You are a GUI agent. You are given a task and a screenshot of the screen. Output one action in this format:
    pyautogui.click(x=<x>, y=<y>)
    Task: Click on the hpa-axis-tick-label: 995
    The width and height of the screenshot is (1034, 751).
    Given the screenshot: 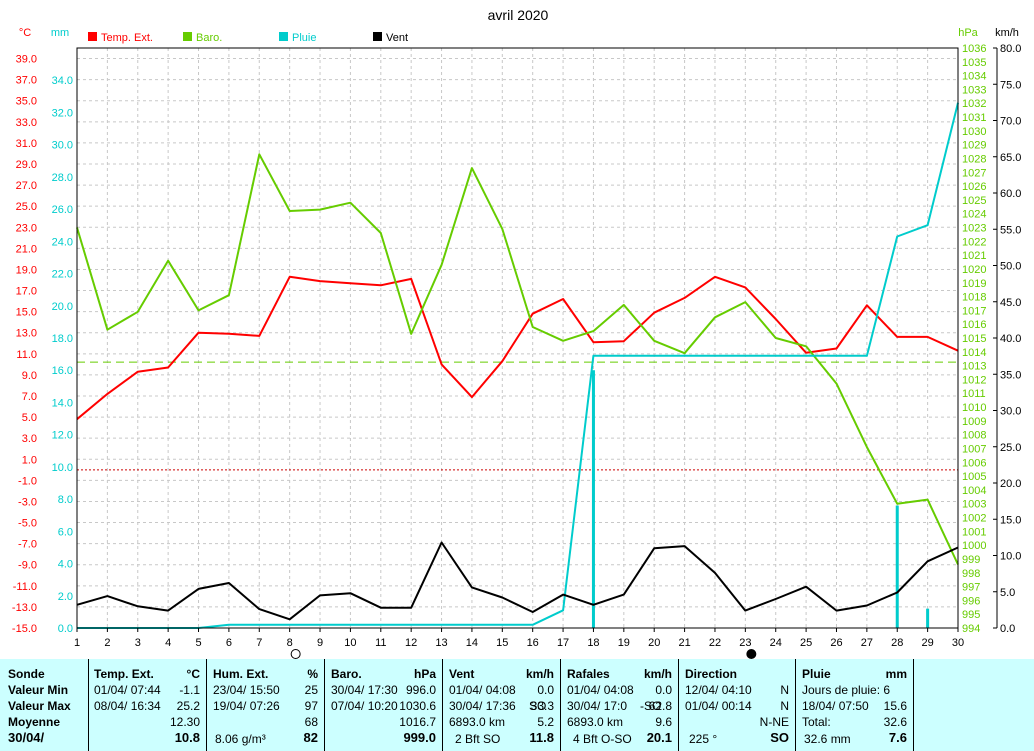 What is the action you would take?
    pyautogui.click(x=971, y=615)
    